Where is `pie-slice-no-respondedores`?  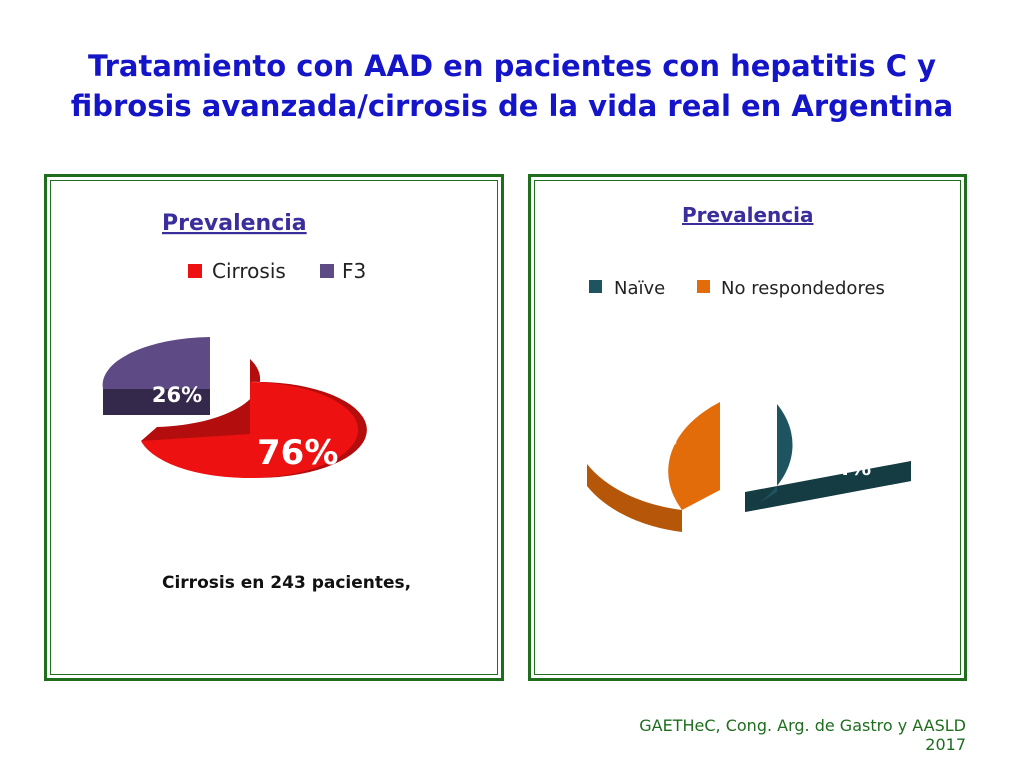 pie-slice-no-respondedores is located at coordinates (653, 467).